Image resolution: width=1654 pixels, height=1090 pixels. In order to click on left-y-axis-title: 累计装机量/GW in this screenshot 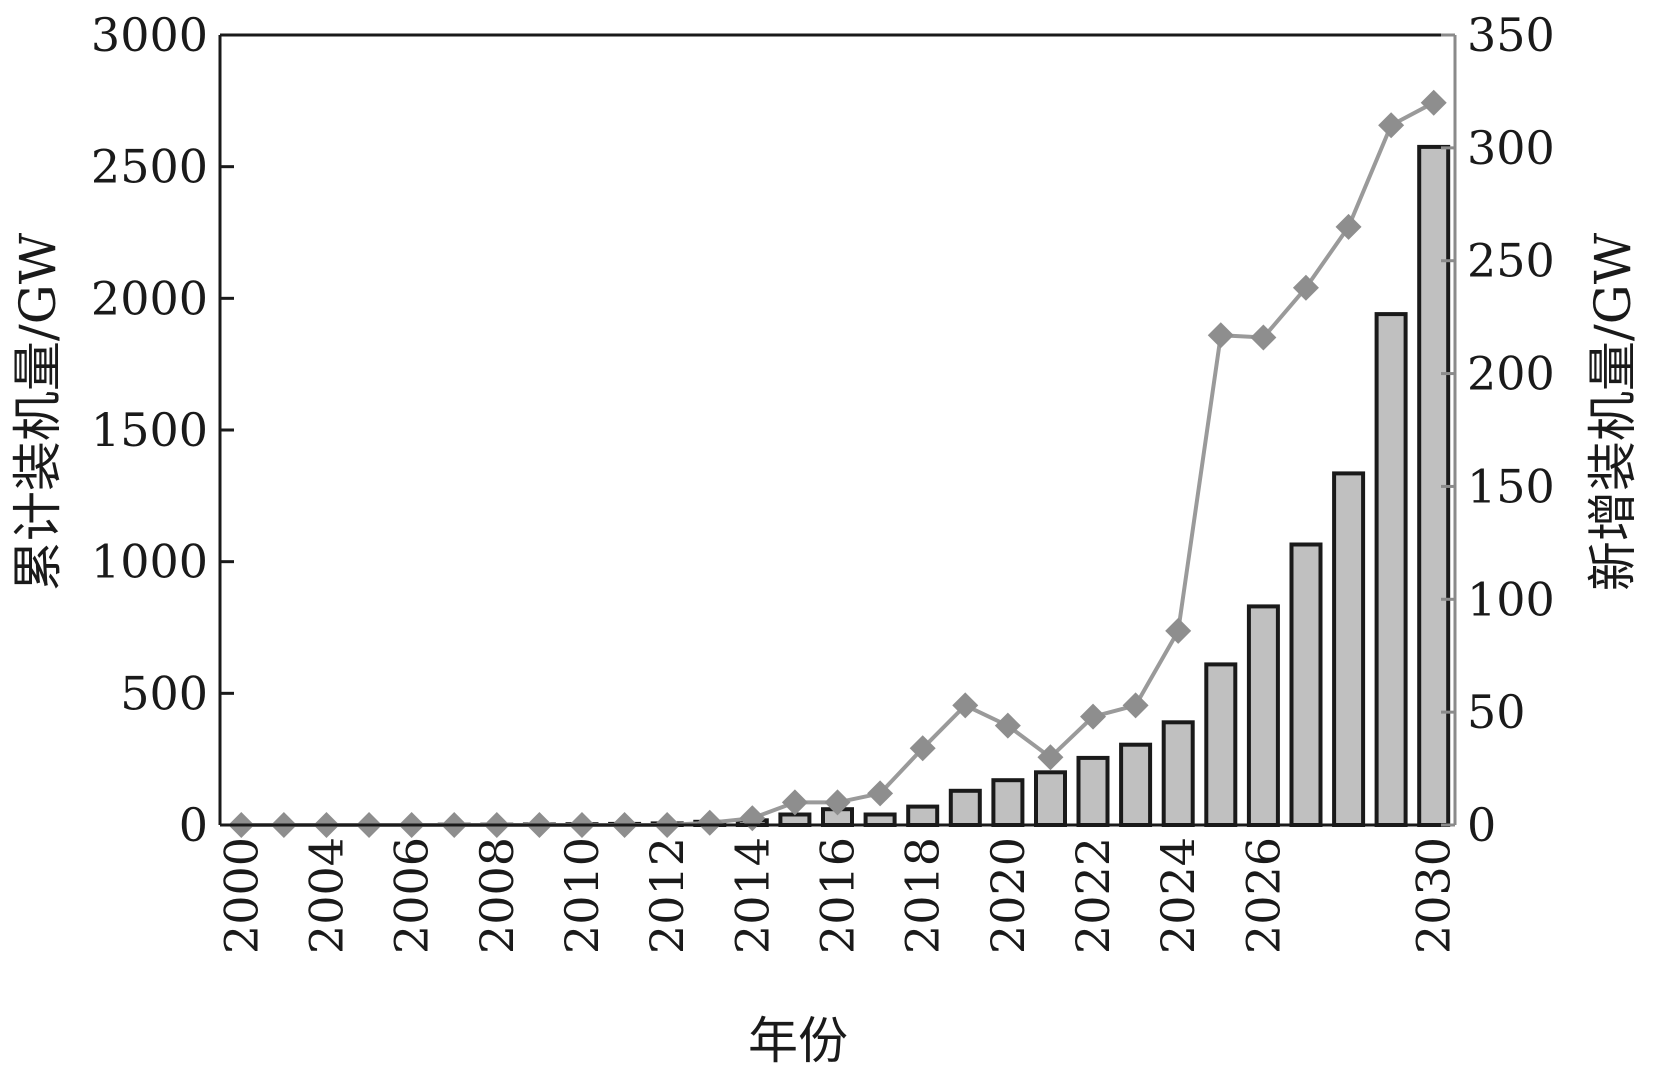, I will do `click(38, 411)`.